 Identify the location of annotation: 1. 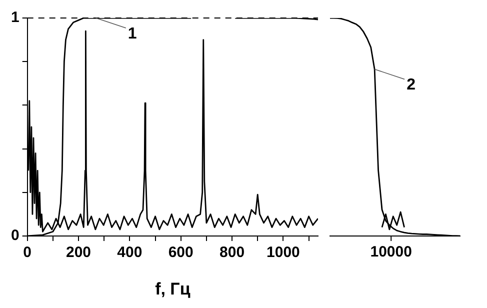
(132, 33).